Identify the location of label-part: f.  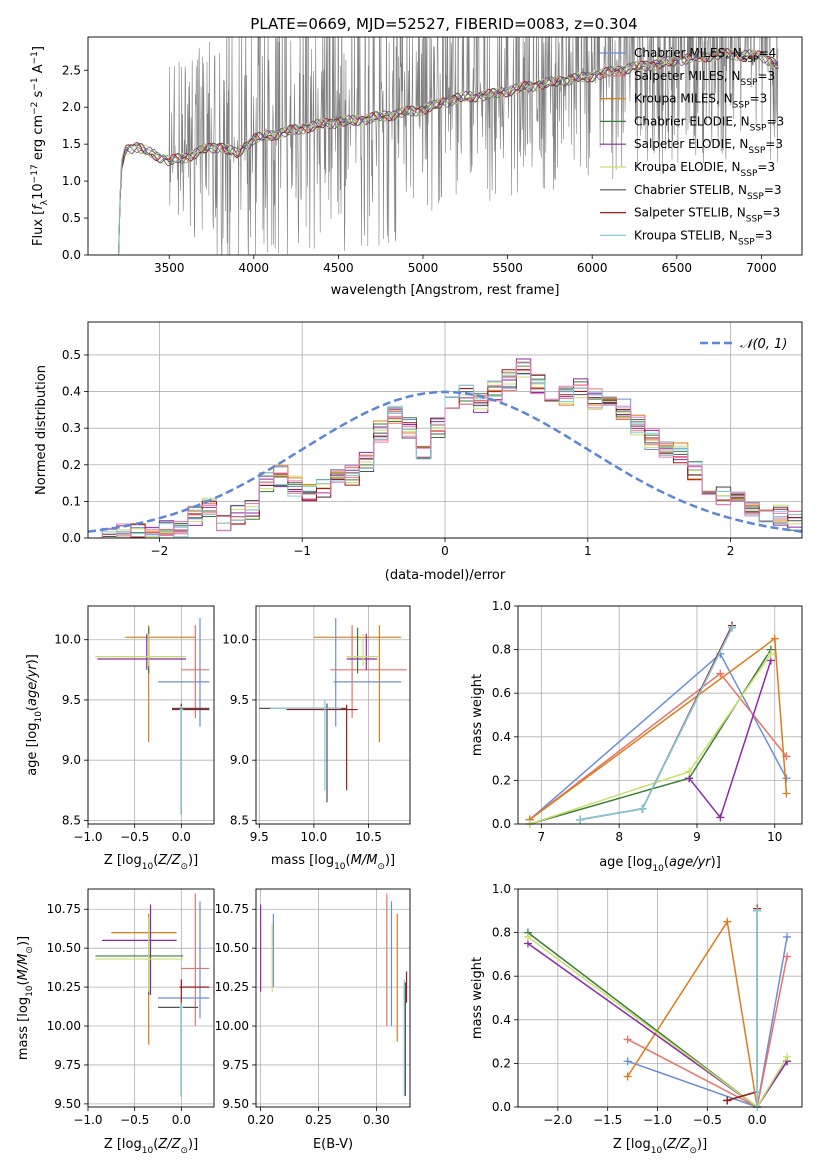
(38, 206).